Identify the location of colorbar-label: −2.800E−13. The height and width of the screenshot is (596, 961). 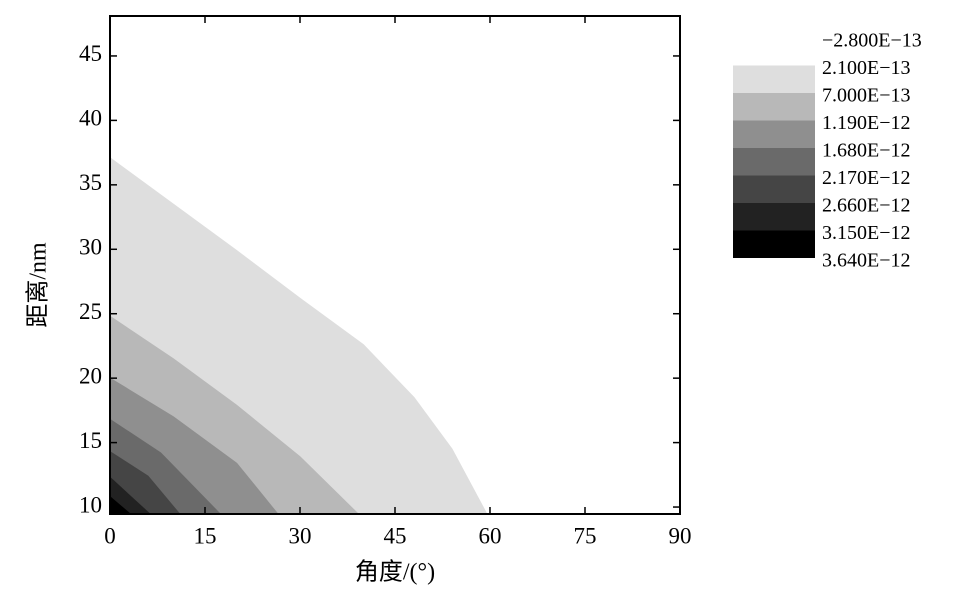
(872, 41).